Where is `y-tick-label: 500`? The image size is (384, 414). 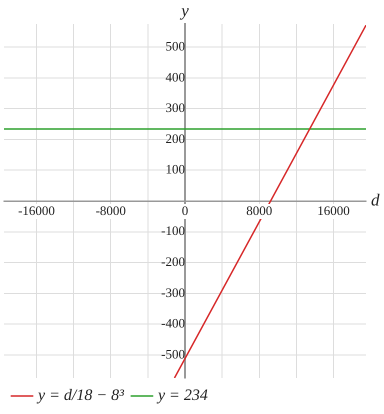
y-tick-label: 500 is located at coordinates (175, 46).